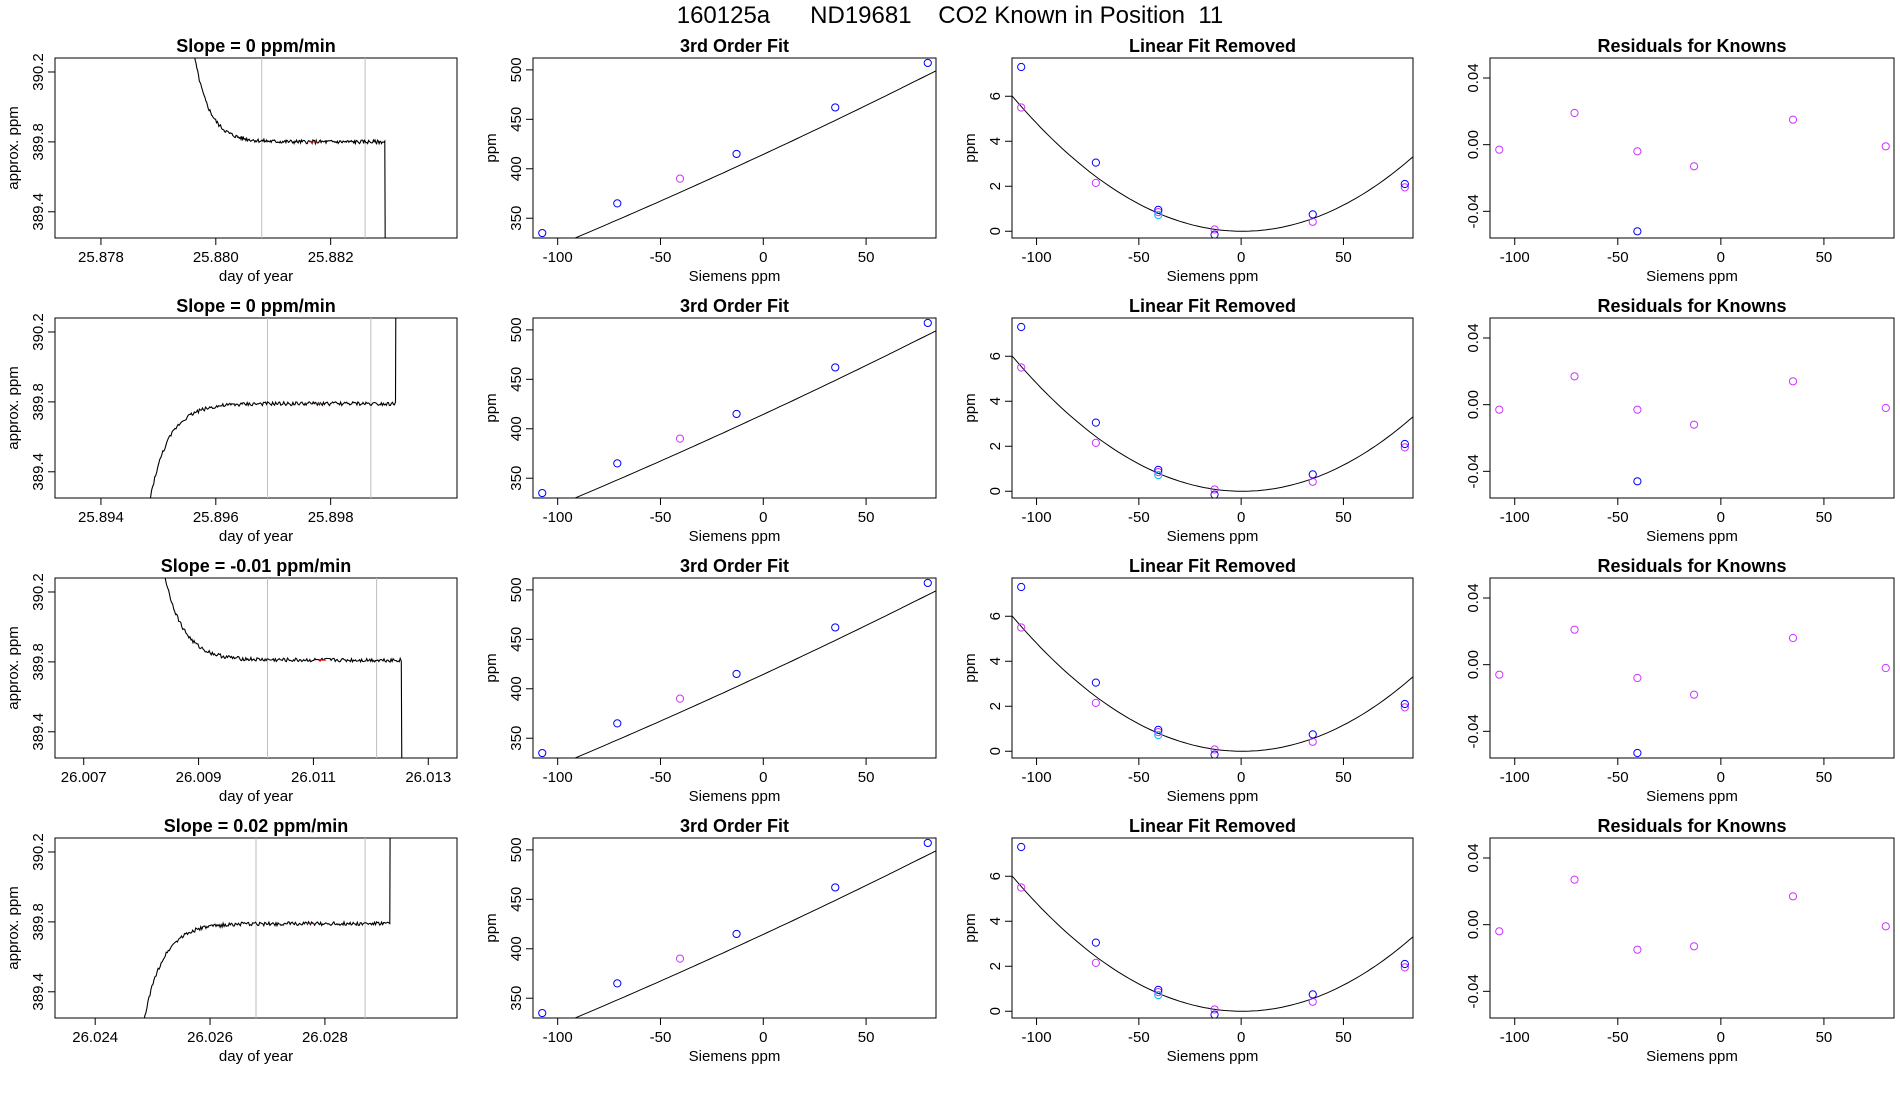  Describe the element at coordinates (995, 446) in the screenshot. I see `panel-2-3-ytick-label: 2` at that location.